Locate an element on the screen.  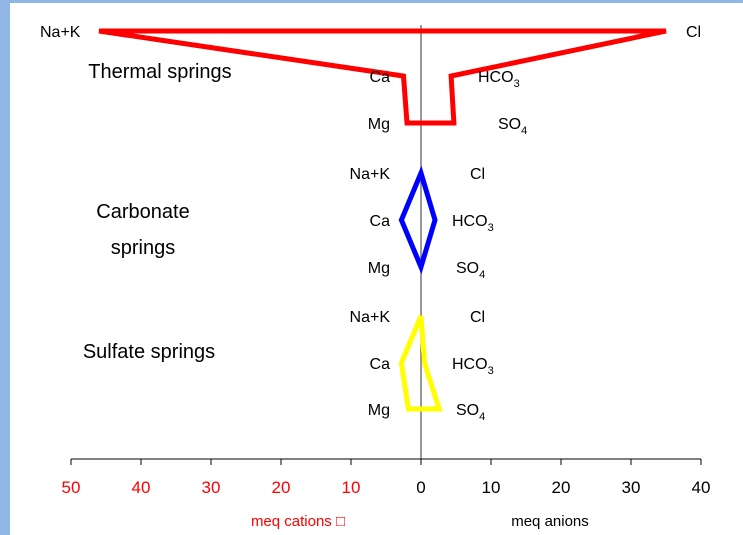
x-tick-label-cation: 50 is located at coordinates (71, 487).